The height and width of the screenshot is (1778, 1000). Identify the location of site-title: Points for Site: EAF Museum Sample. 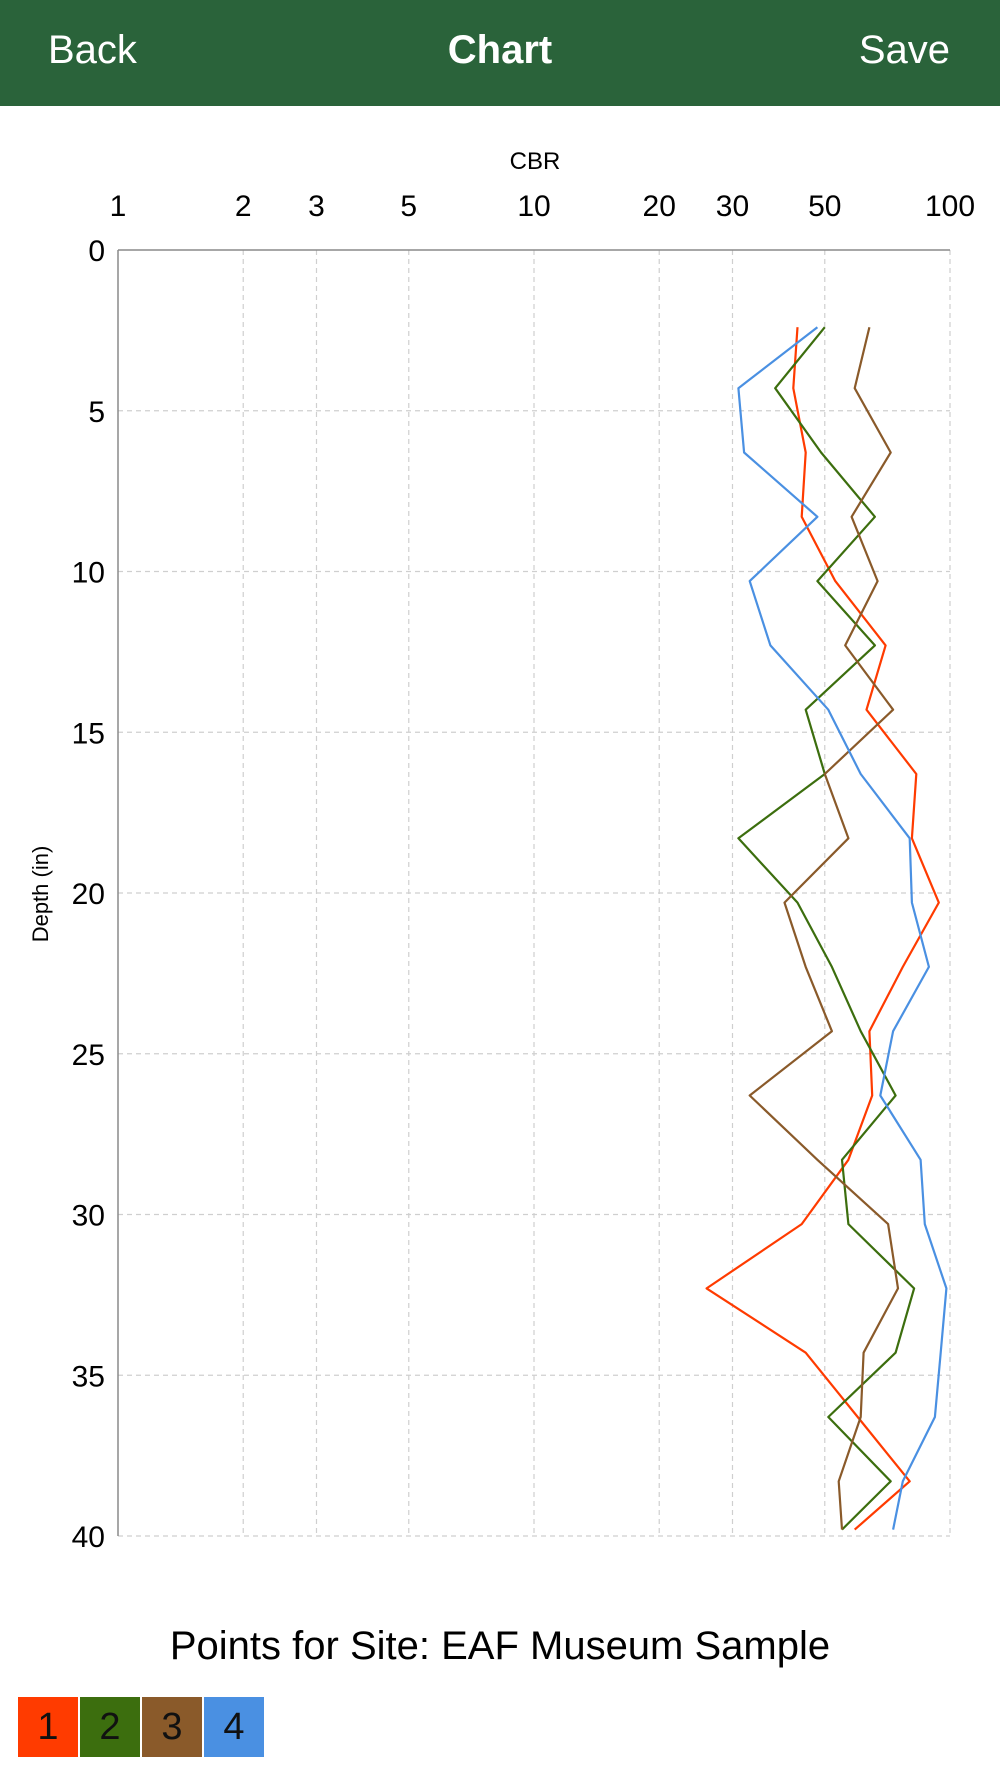
(500, 1646).